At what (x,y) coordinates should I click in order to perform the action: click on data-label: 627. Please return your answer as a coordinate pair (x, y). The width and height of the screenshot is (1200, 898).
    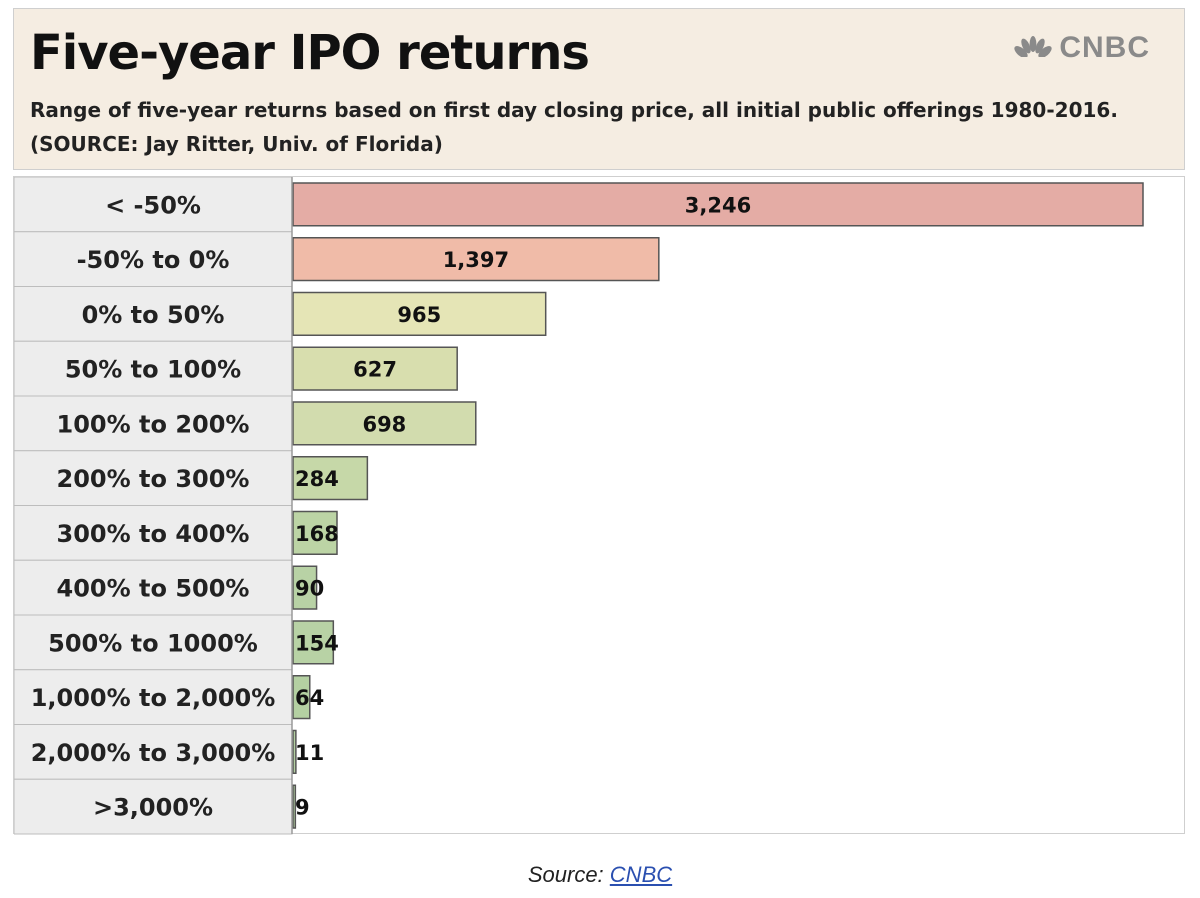
    Looking at the image, I should click on (375, 370).